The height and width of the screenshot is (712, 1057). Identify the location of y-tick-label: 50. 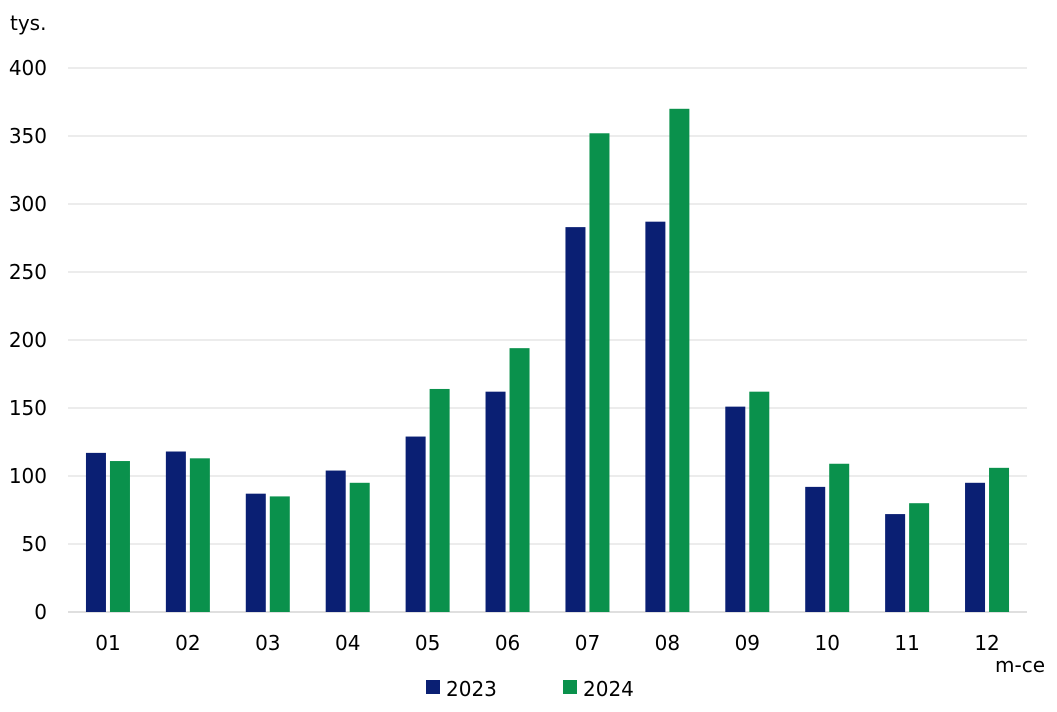
(34, 544).